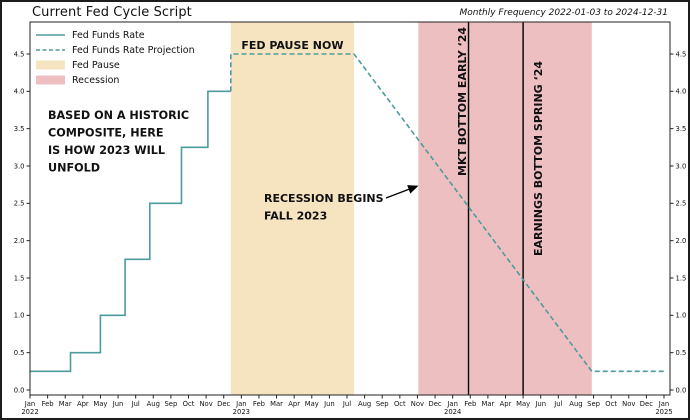  What do you see at coordinates (95, 80) in the screenshot?
I see `legend-label-3: Recession` at bounding box center [95, 80].